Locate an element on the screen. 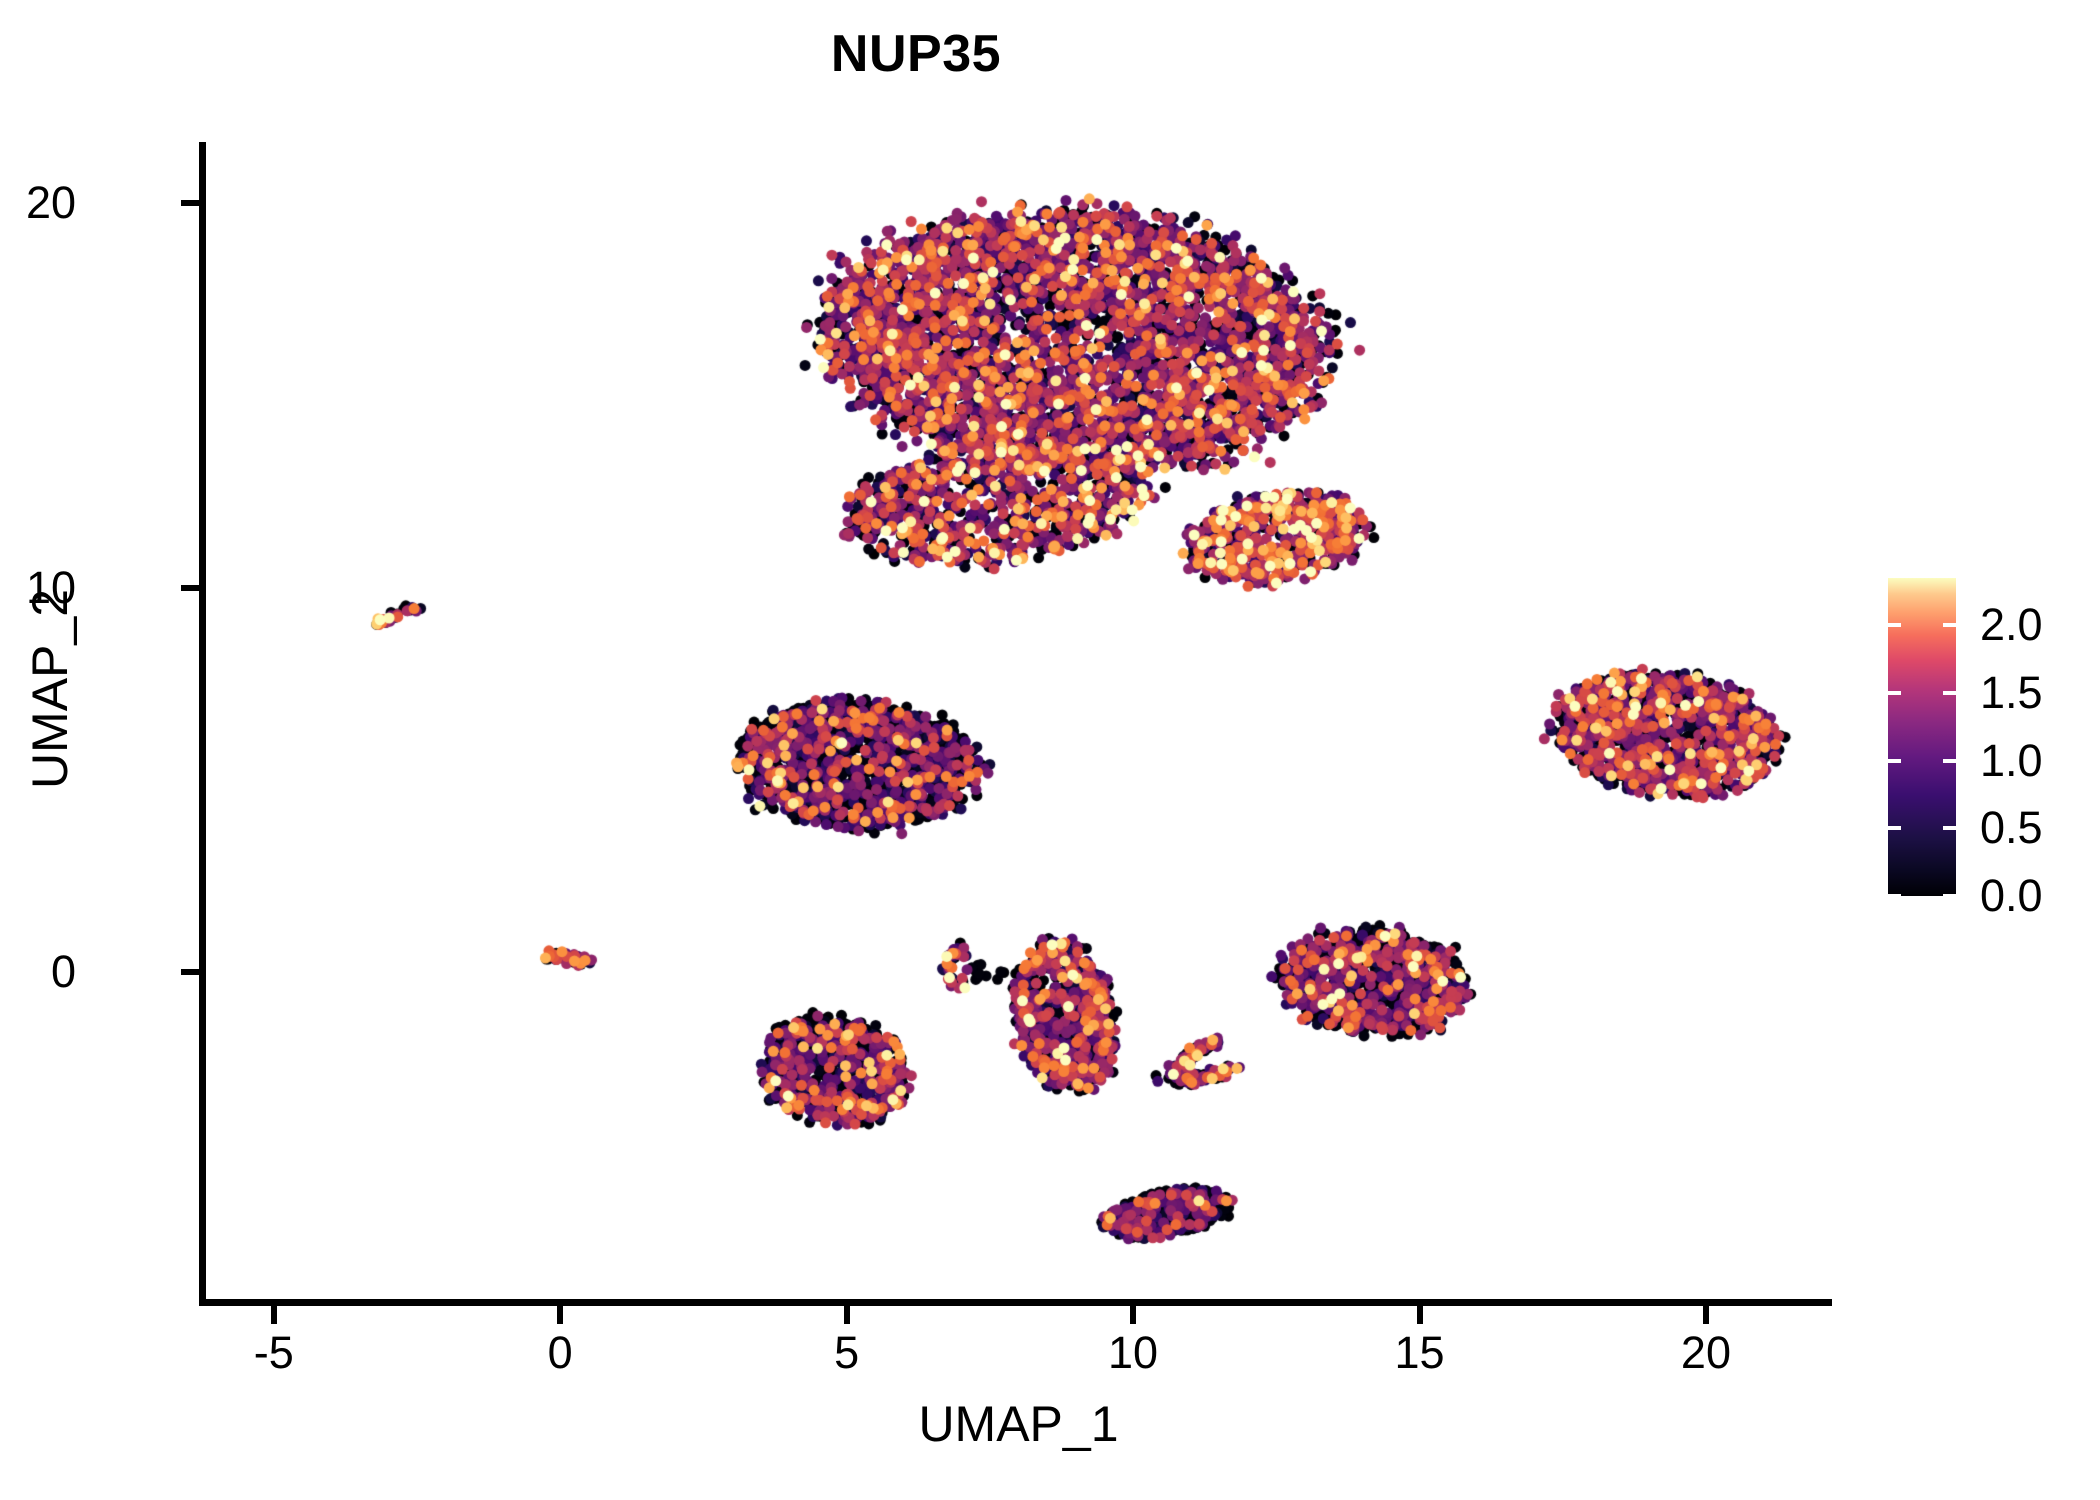  colorbar-tick-0-left is located at coordinates (1894, 896).